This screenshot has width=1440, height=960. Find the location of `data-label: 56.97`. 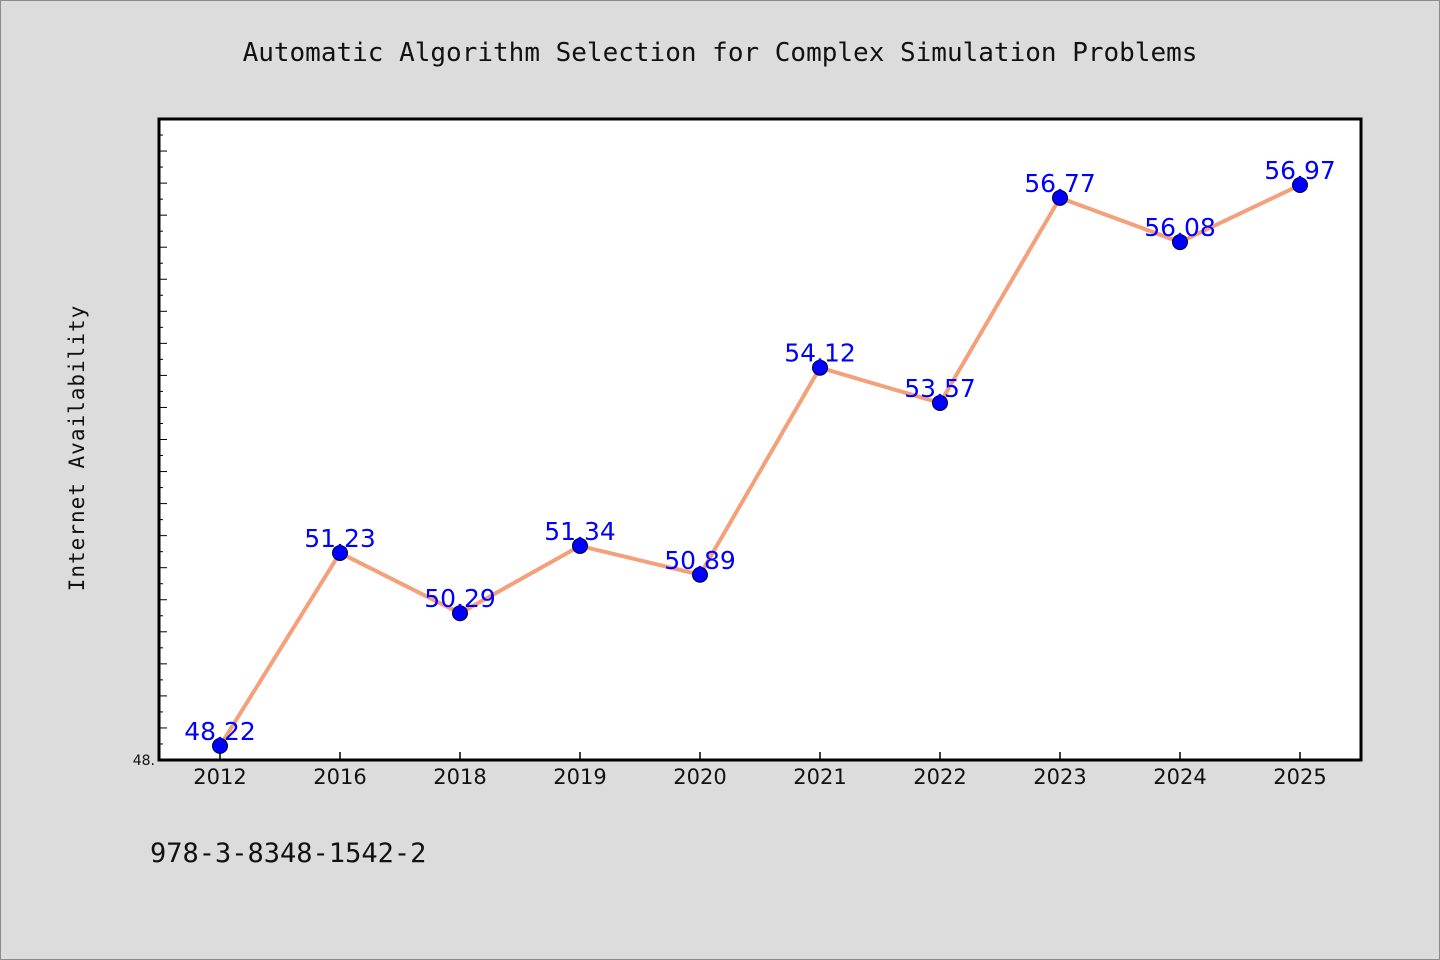

data-label: 56.97 is located at coordinates (1300, 170).